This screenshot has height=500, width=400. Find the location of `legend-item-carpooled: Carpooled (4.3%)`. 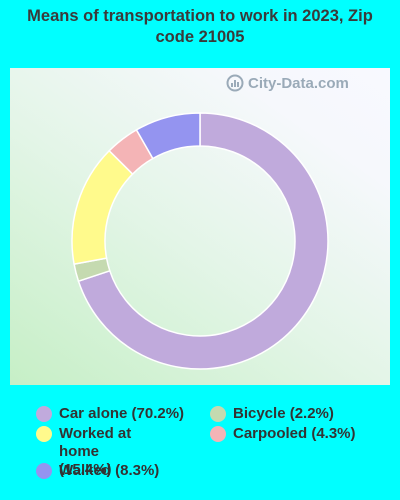

legend-item-carpooled: Carpooled (4.3%) is located at coordinates (283, 434).